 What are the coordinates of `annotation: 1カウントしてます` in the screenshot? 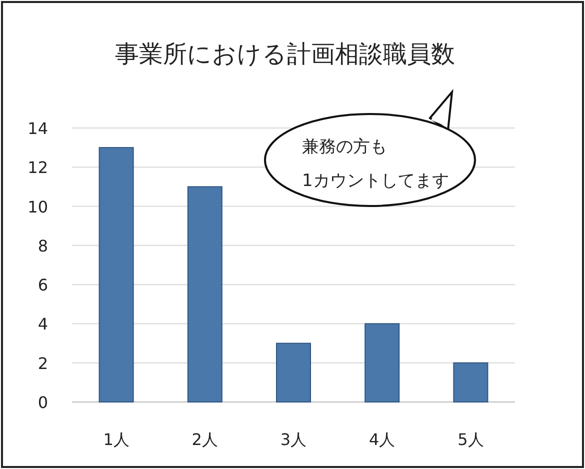 It's located at (375, 181).